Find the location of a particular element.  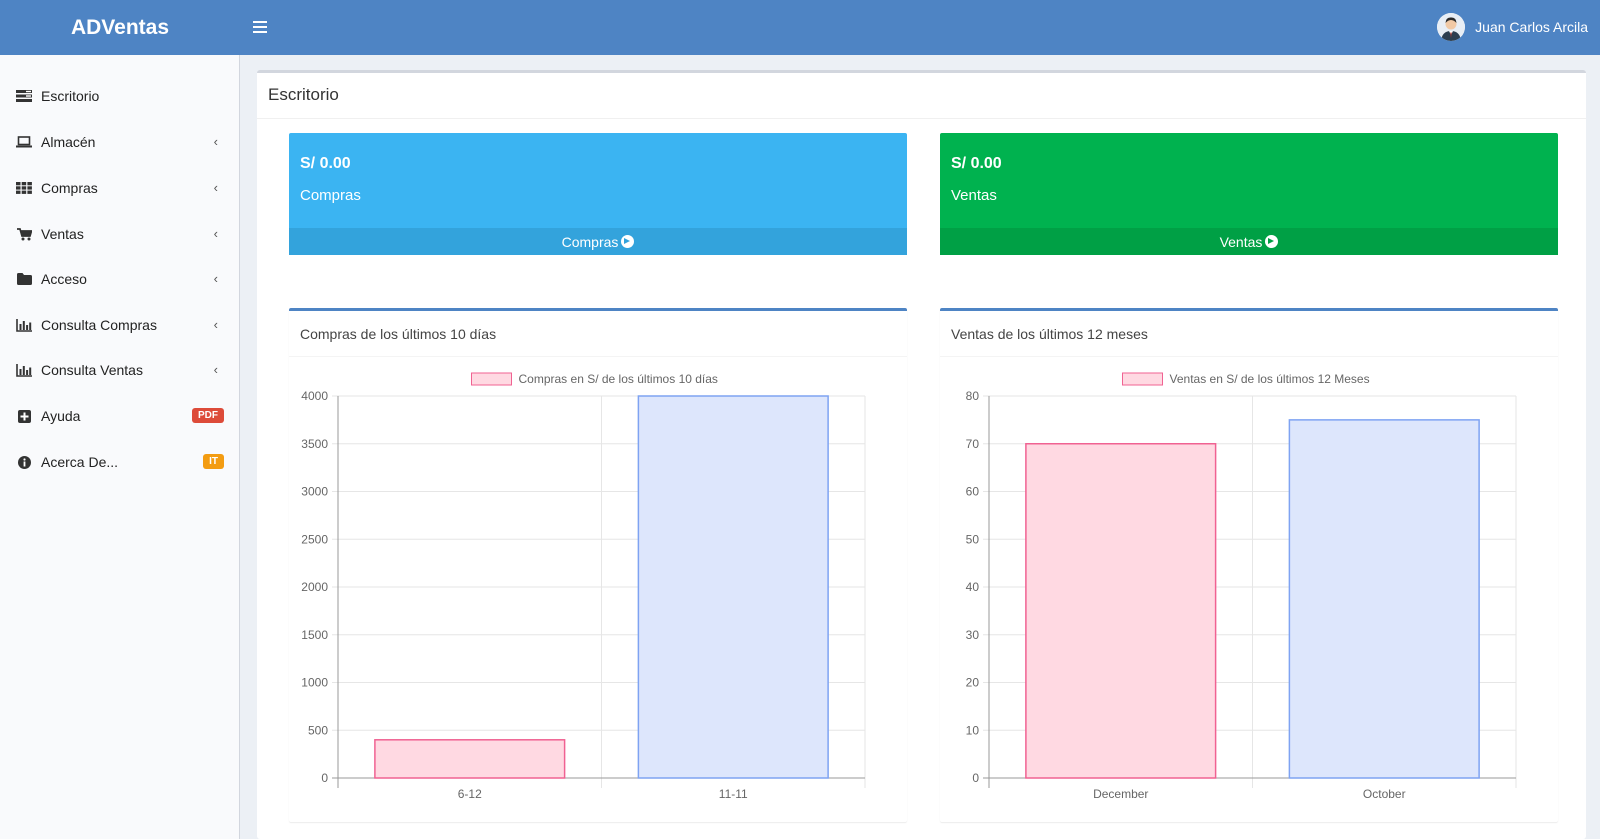

y-tick-label: 500 is located at coordinates (318, 730).